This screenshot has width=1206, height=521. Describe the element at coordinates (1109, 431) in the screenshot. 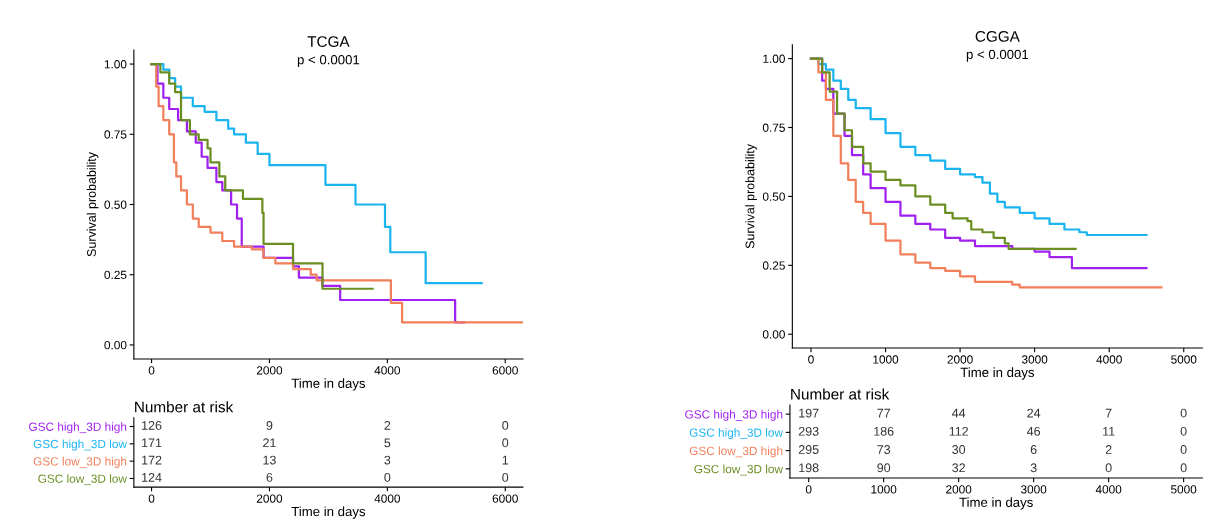

I see `data-label: 11` at that location.